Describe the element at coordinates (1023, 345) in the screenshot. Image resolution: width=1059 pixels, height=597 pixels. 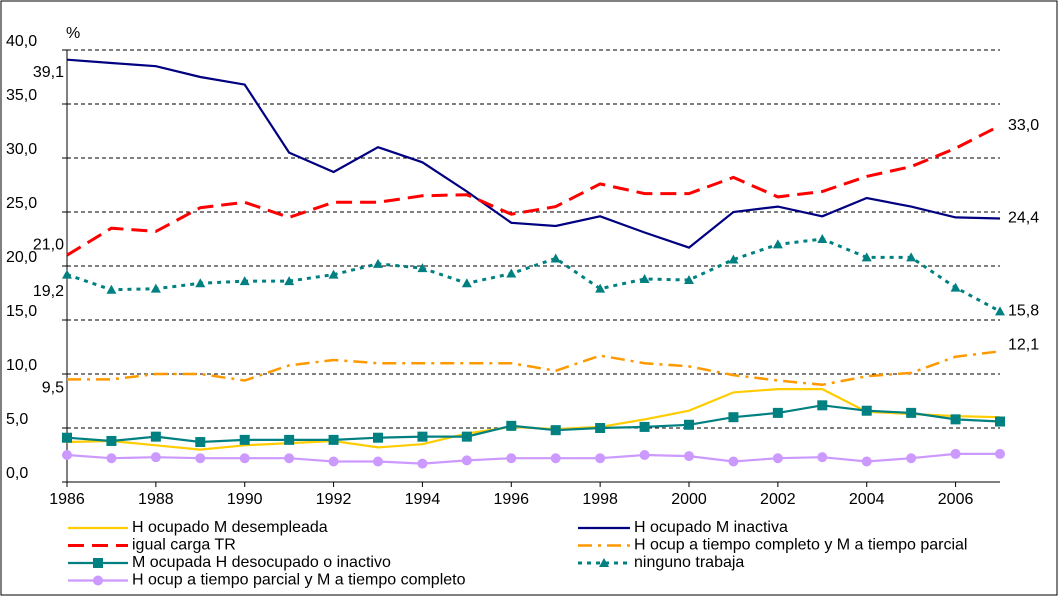
I see `value-label: 12,1` at that location.